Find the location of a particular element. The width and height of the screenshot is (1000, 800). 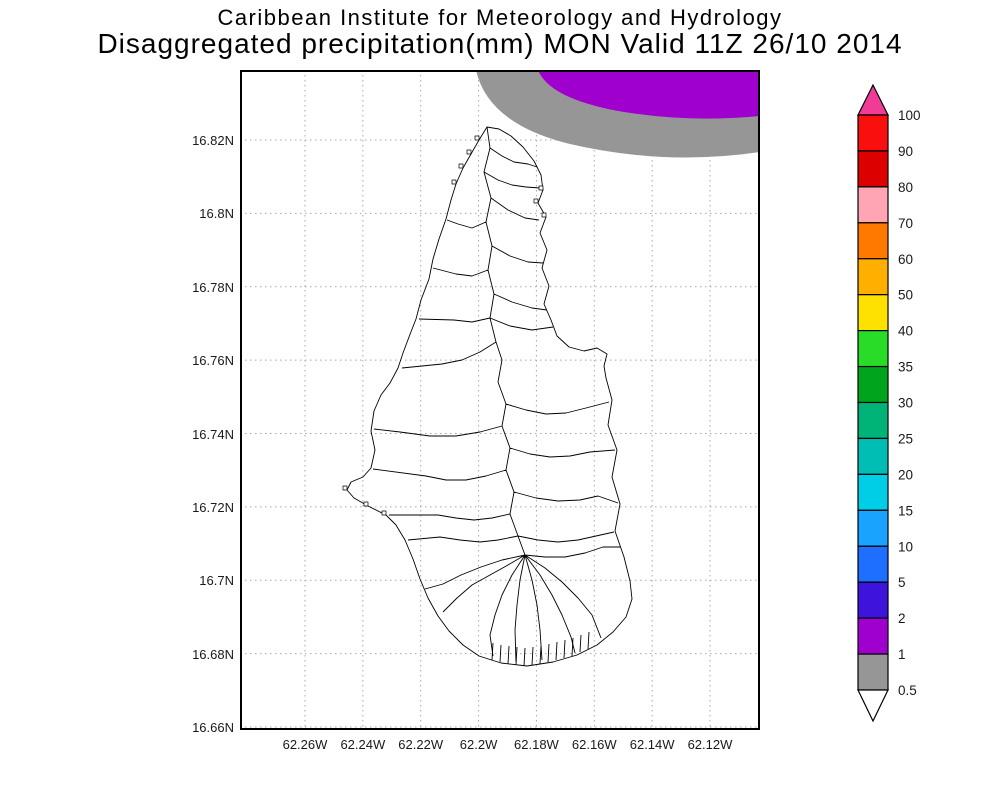

lat-tick-label: 16.78N is located at coordinates (213, 287).